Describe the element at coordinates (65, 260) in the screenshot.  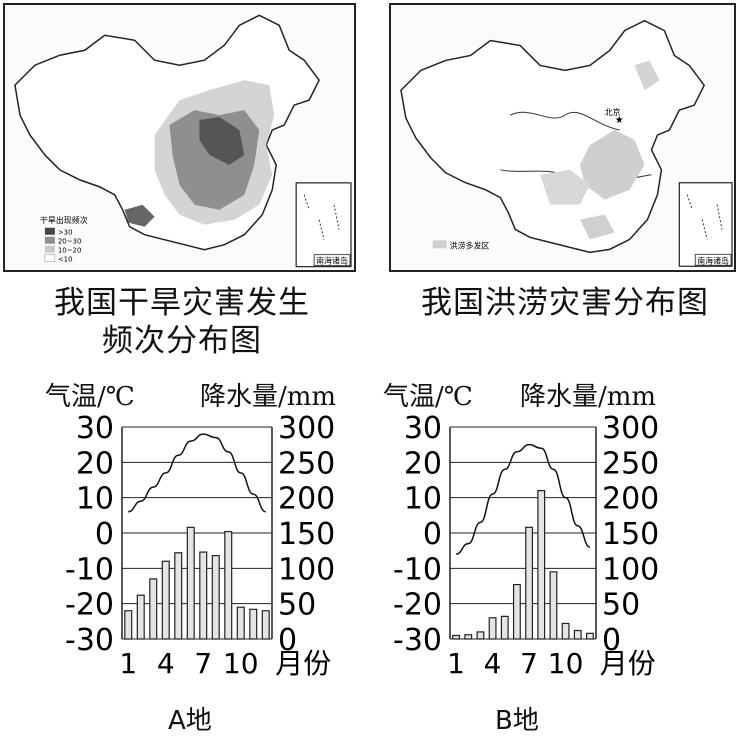
I see `drought-legend-item: <10` at that location.